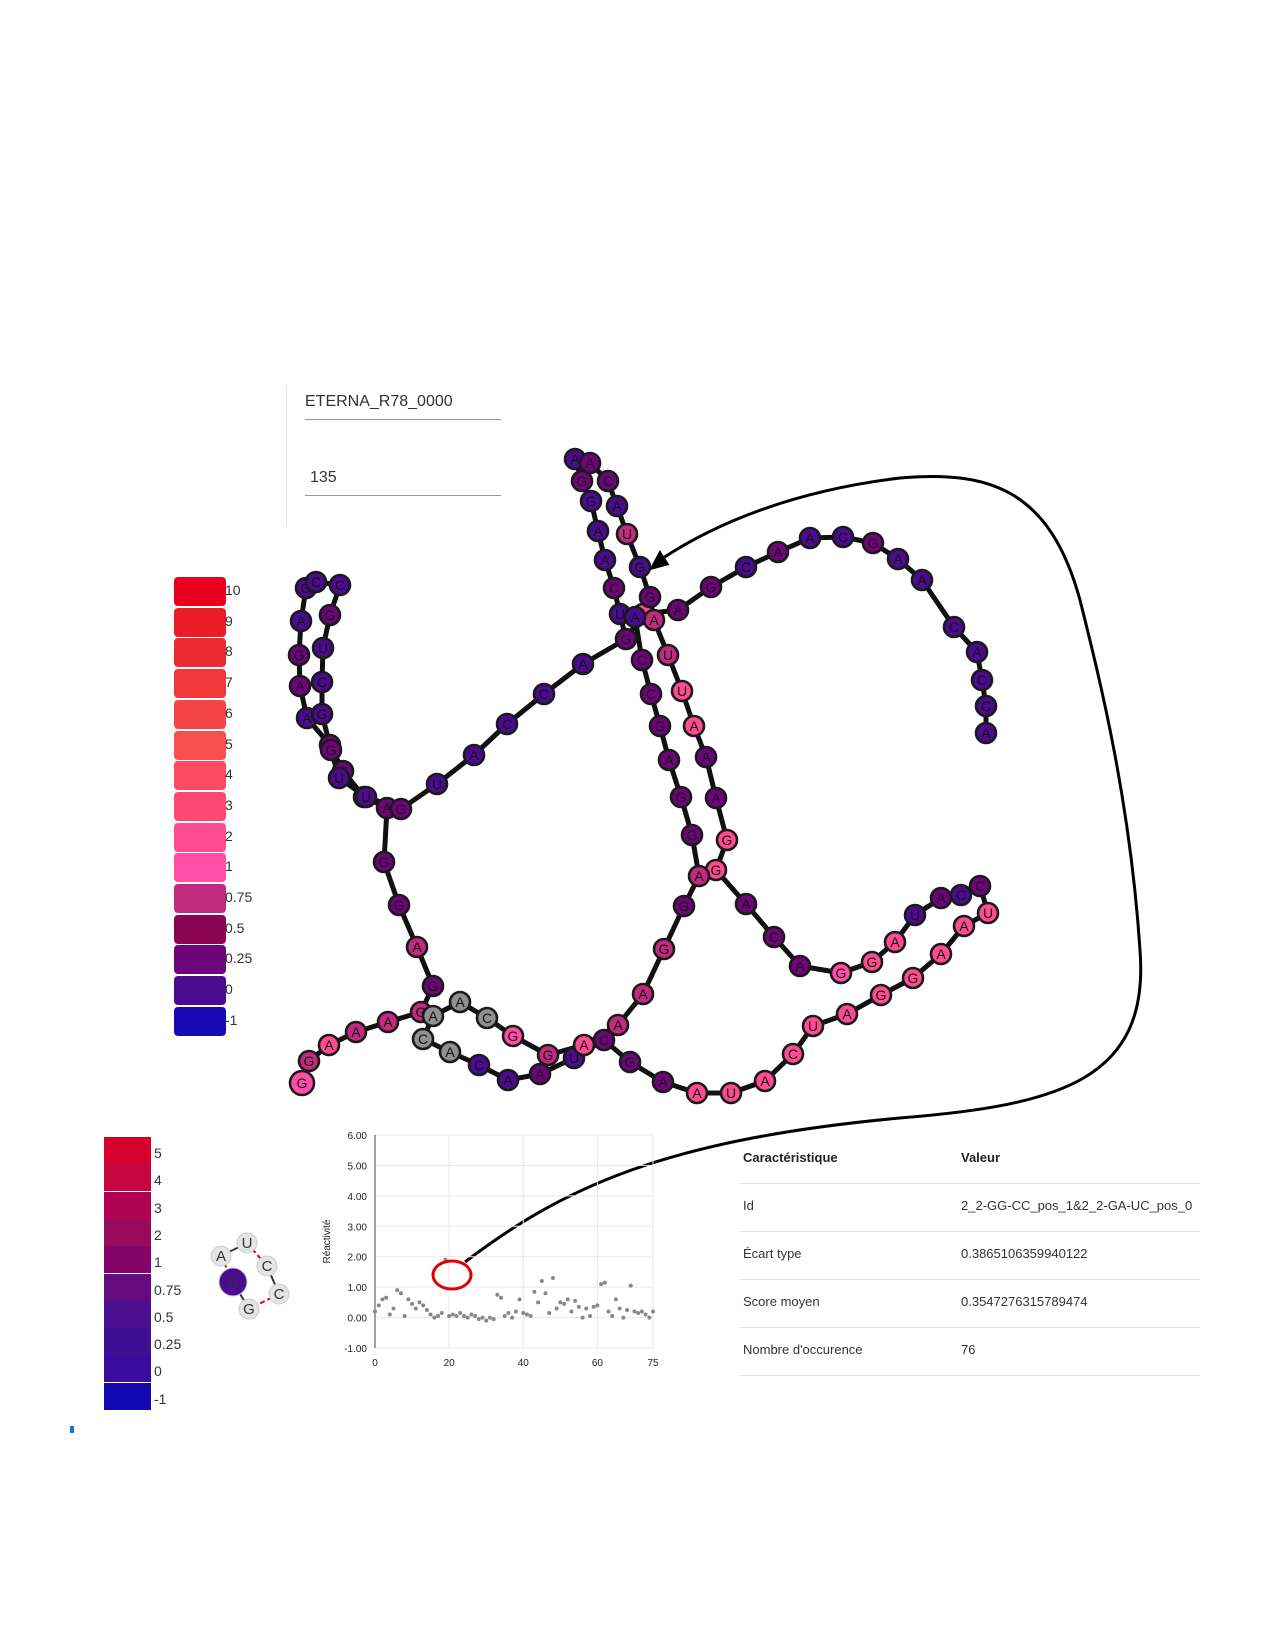 The height and width of the screenshot is (1650, 1275). What do you see at coordinates (403, 478) in the screenshot?
I see `number-input: 135` at bounding box center [403, 478].